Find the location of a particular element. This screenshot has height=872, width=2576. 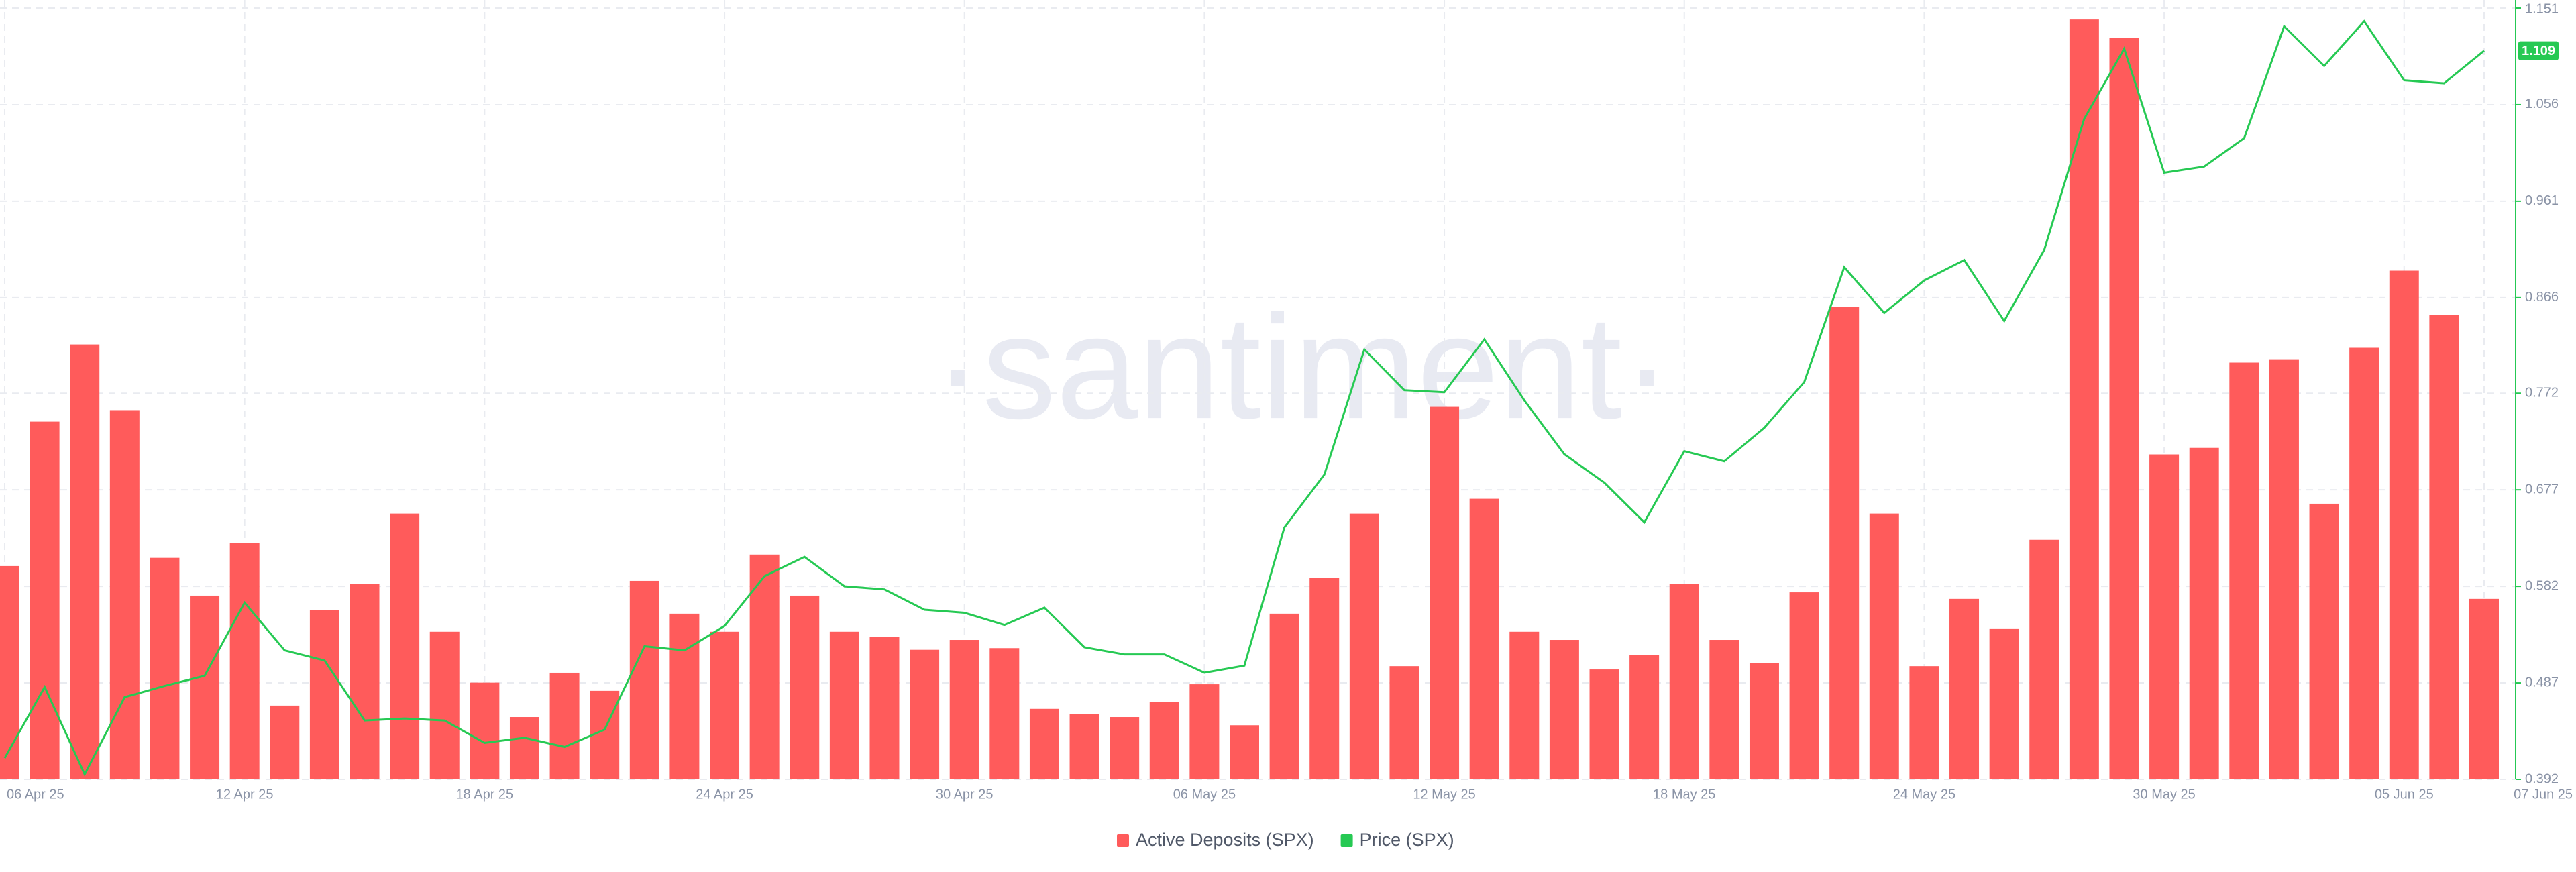

x-tick-label: 06 Apr 25 is located at coordinates (35, 795).